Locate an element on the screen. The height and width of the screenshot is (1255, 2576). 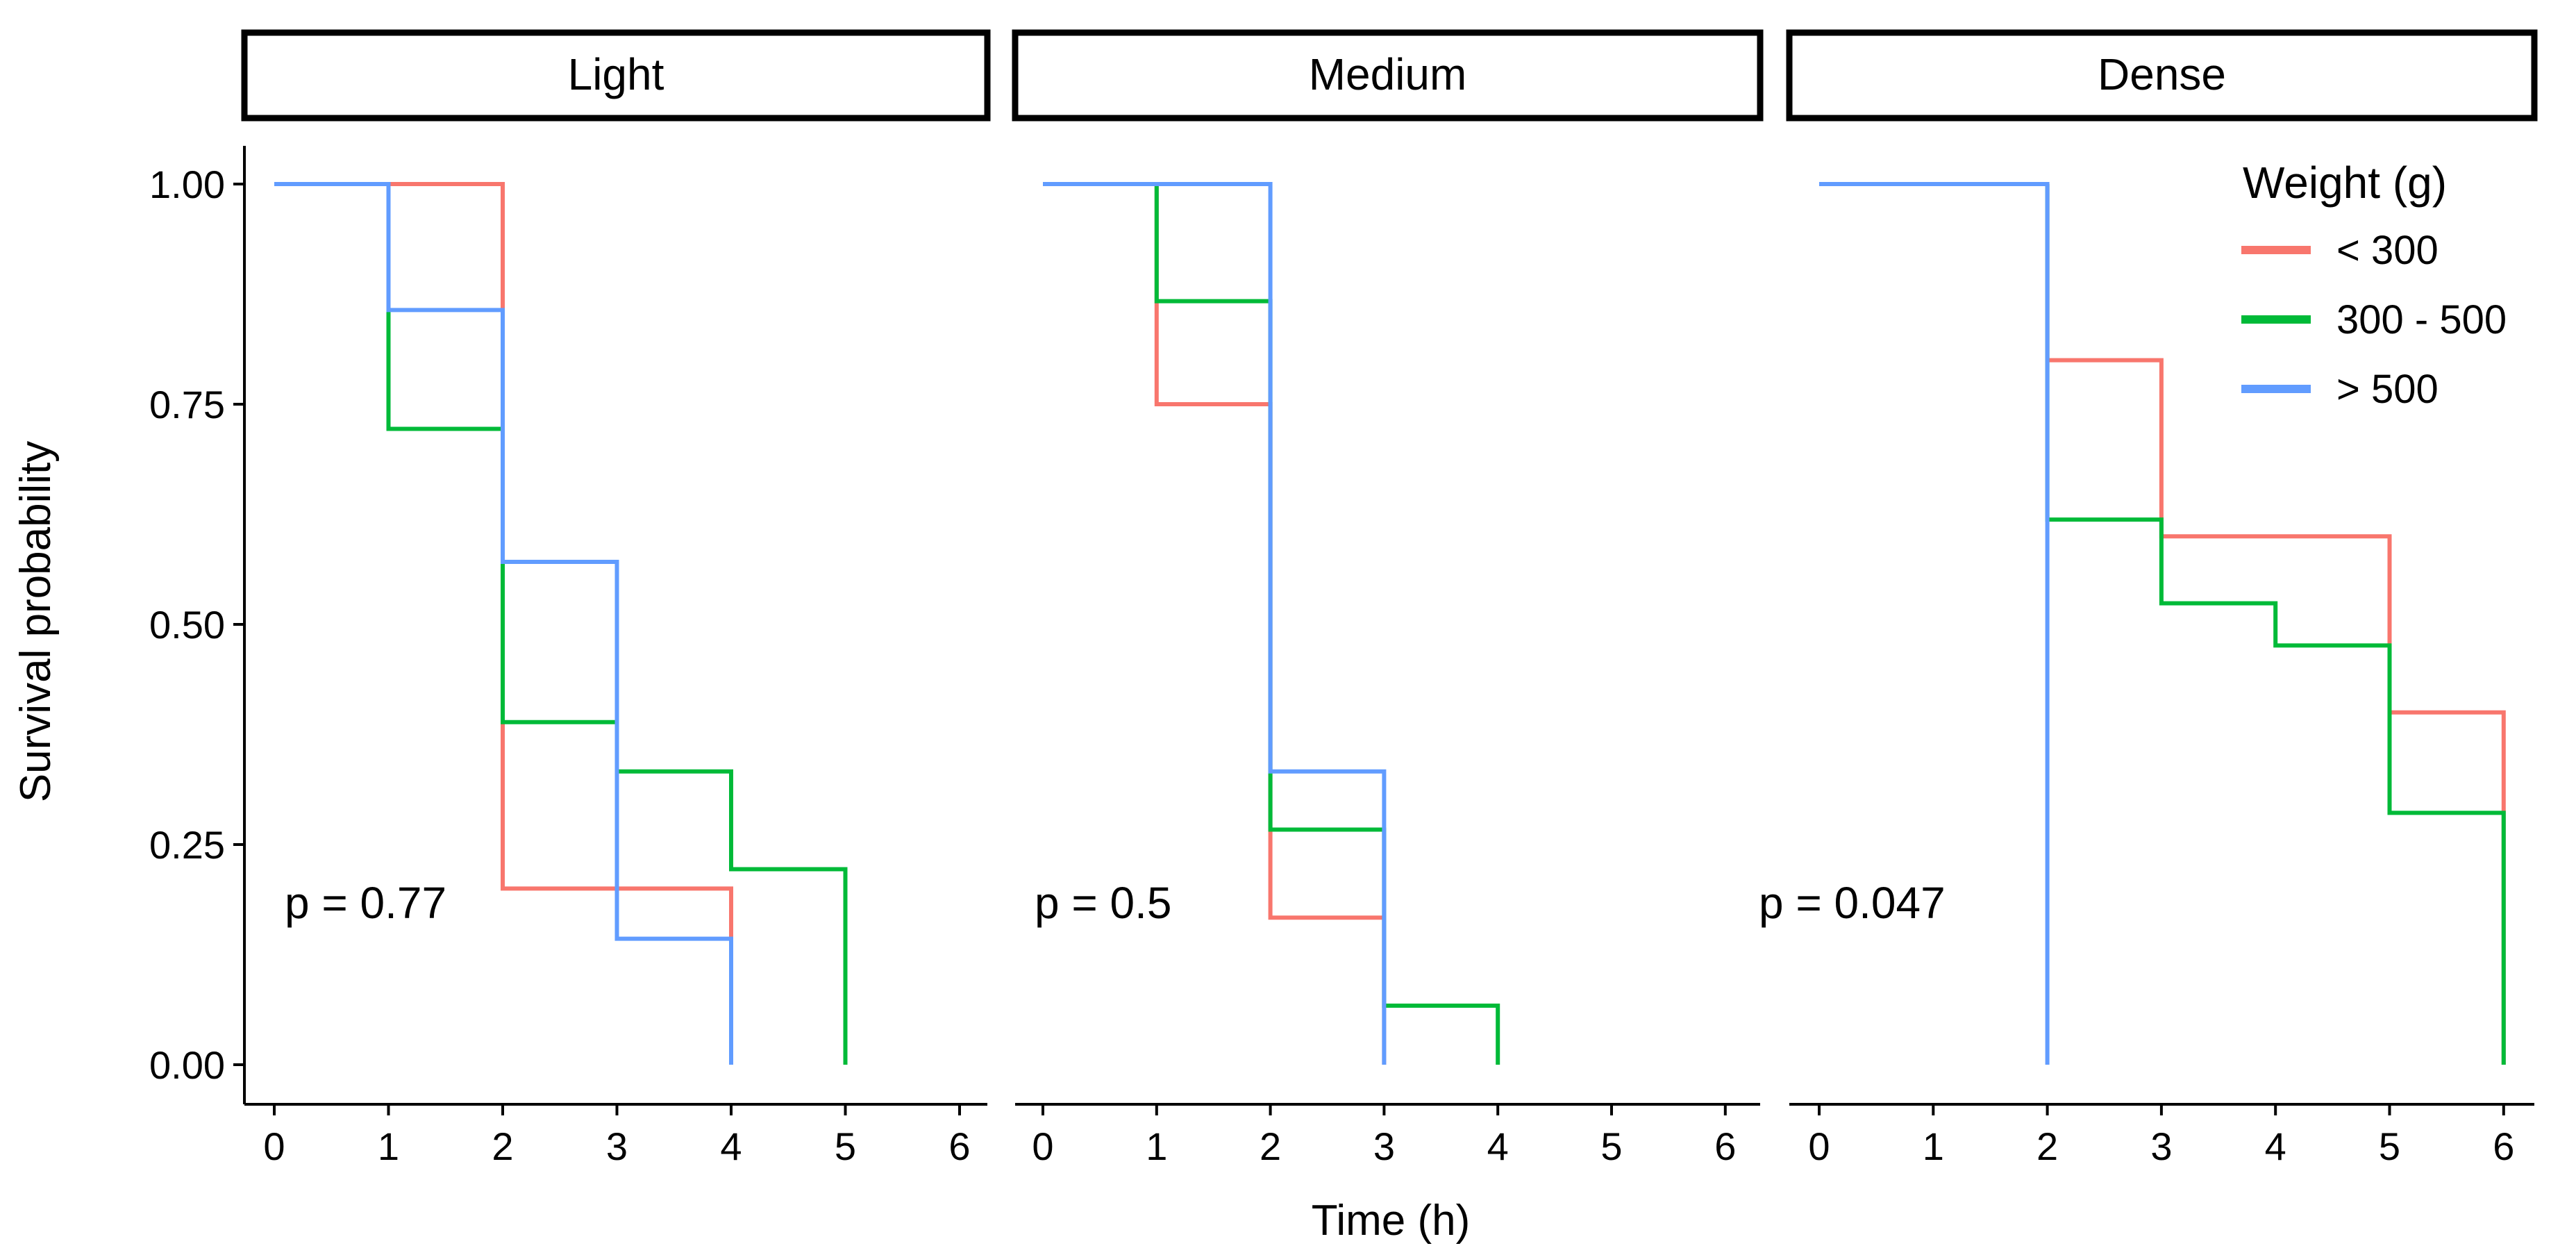
legend-entry: 300 - 500 is located at coordinates (2374, 320).